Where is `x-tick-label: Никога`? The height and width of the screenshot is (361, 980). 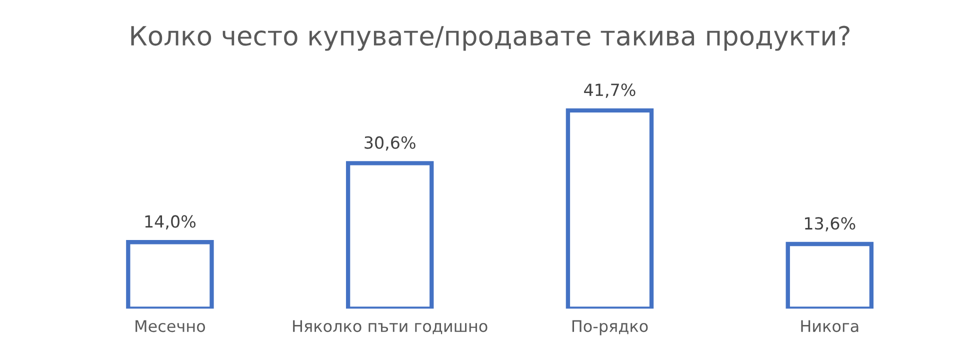
x-tick-label: Никога is located at coordinates (829, 326).